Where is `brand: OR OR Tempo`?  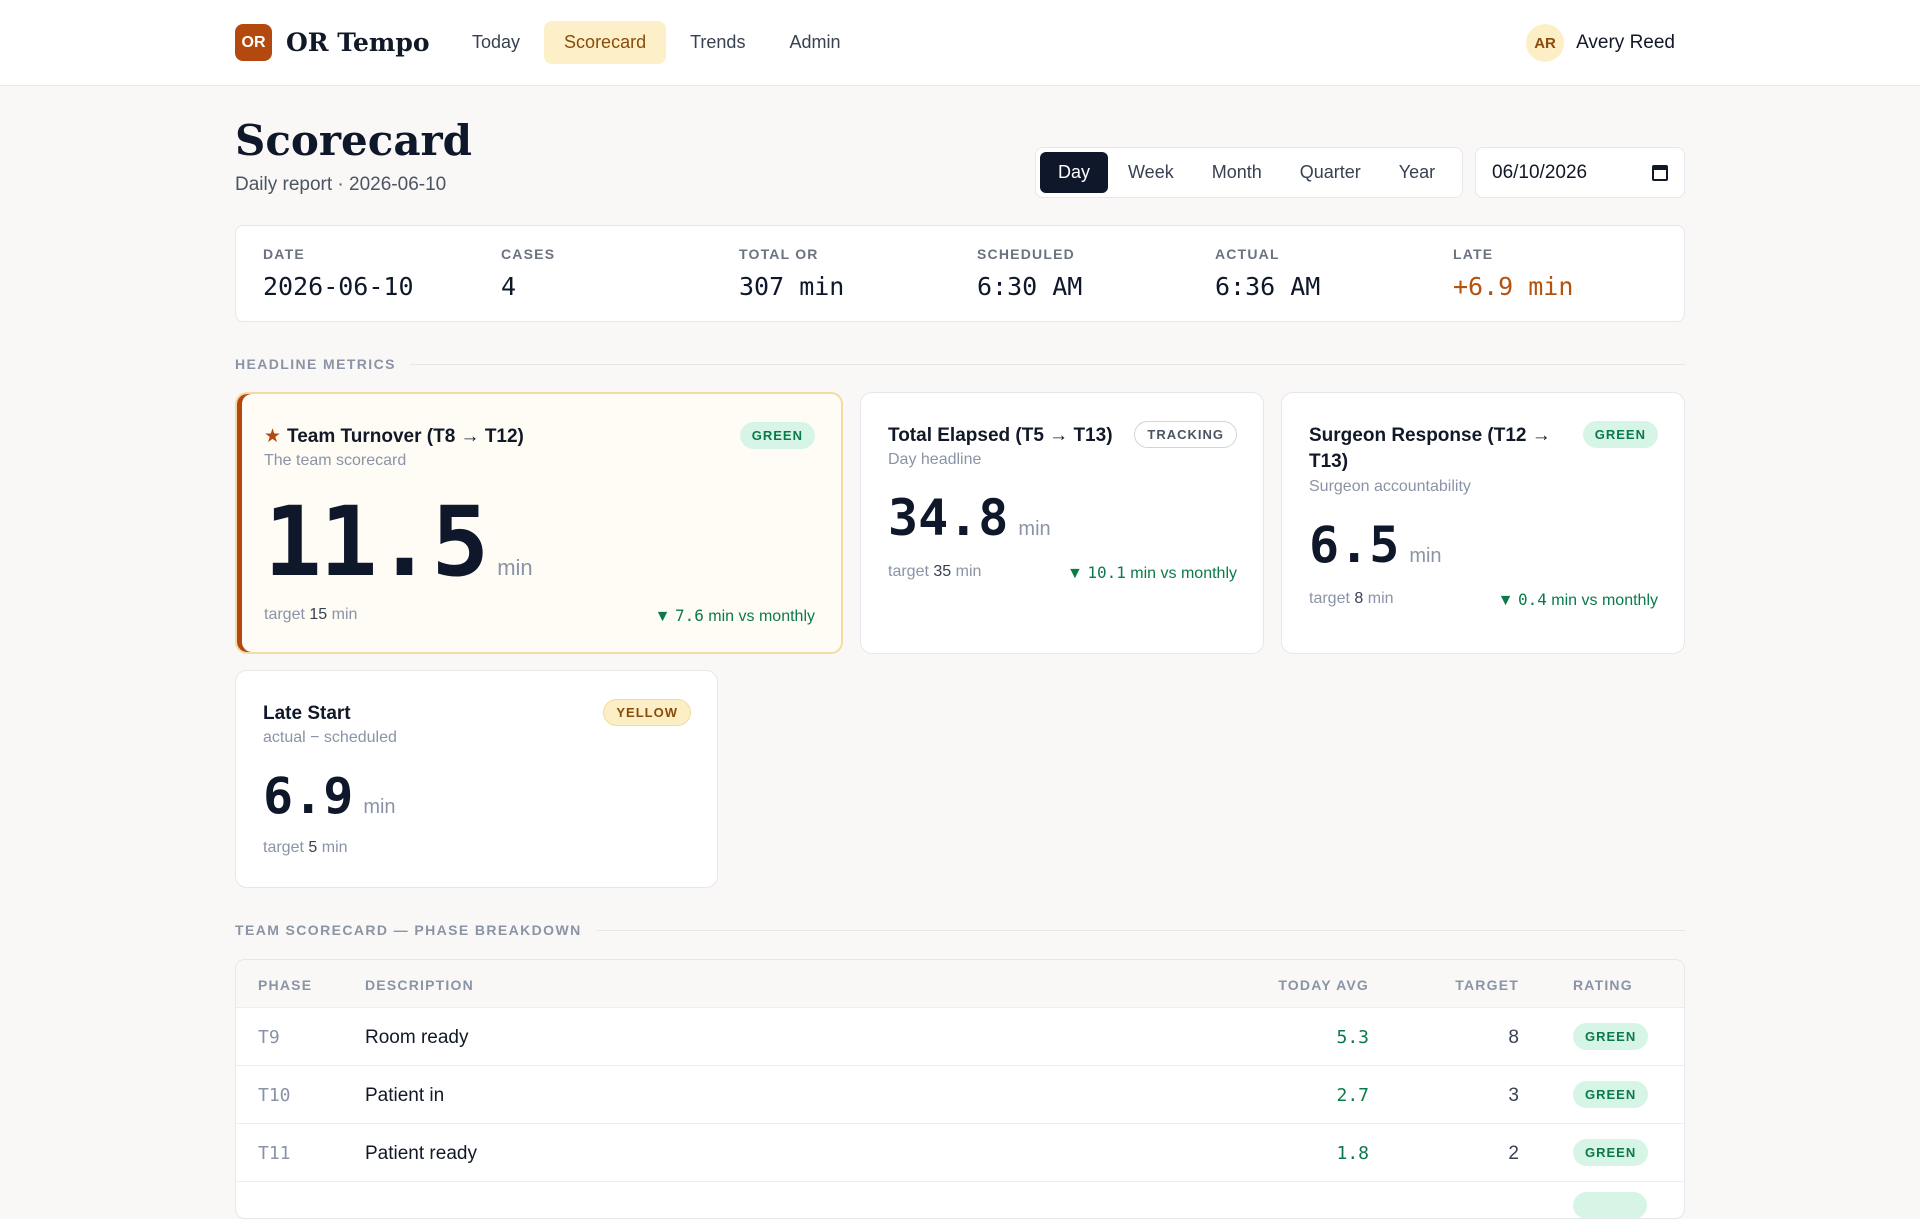 brand: OR OR Tempo is located at coordinates (332, 42).